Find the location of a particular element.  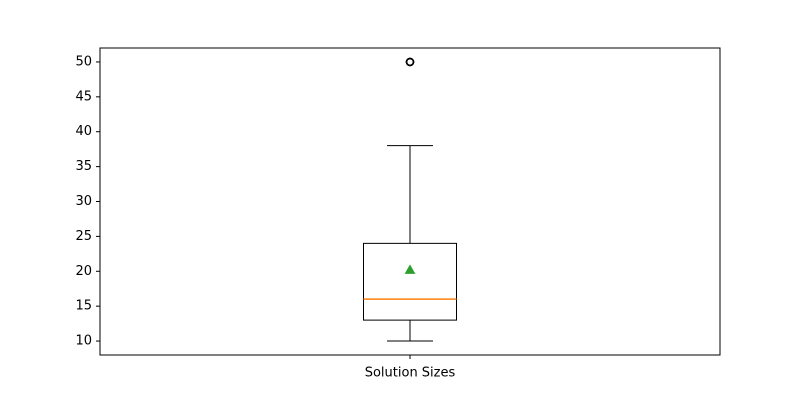

outlier-point is located at coordinates (410, 62).